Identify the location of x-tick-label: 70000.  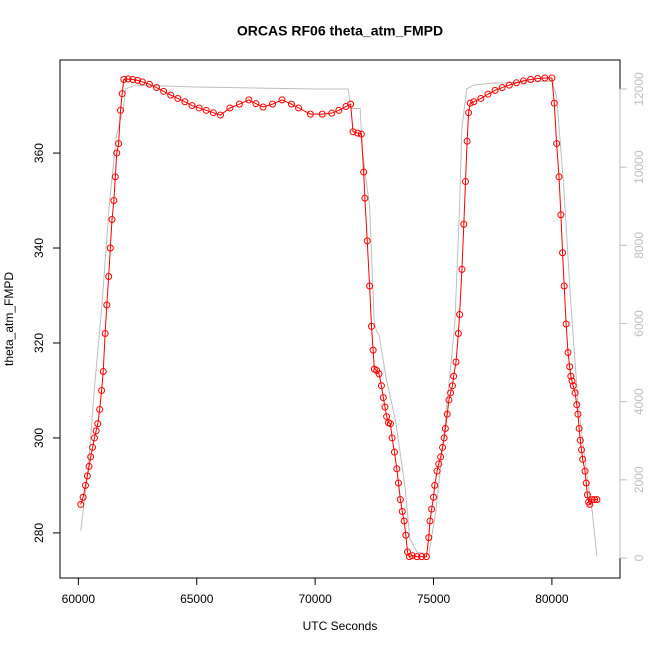
(315, 599).